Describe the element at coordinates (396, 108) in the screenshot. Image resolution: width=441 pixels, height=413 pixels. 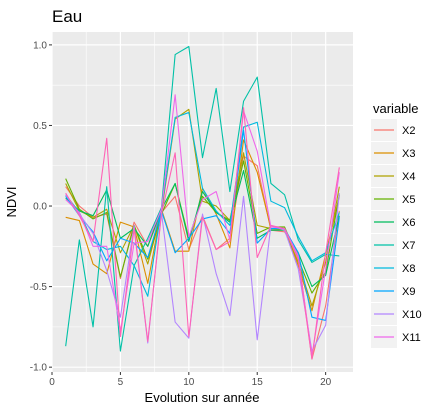
I see `legend-title: variable` at that location.